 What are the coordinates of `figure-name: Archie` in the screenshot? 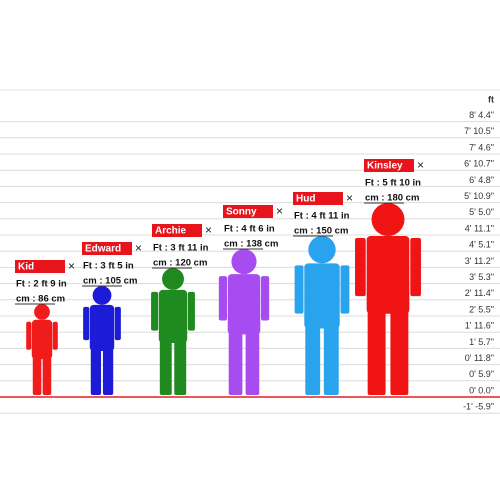 It's located at (171, 231).